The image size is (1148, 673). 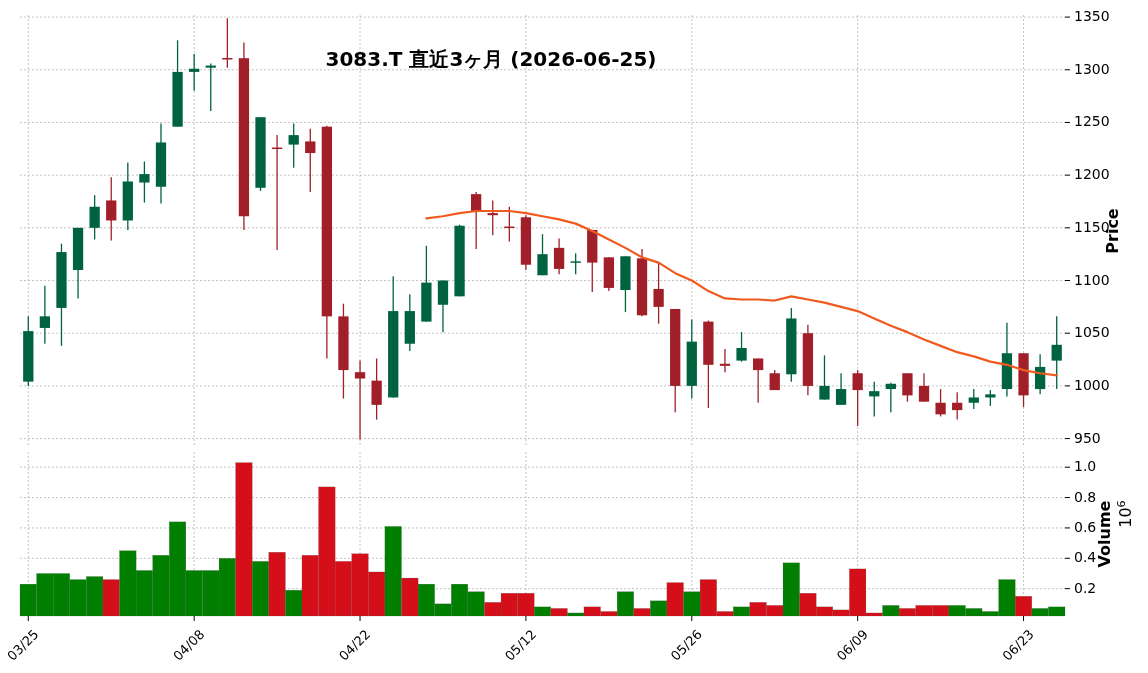 I want to click on y-tick-label: 1250, so click(x=1092, y=121).